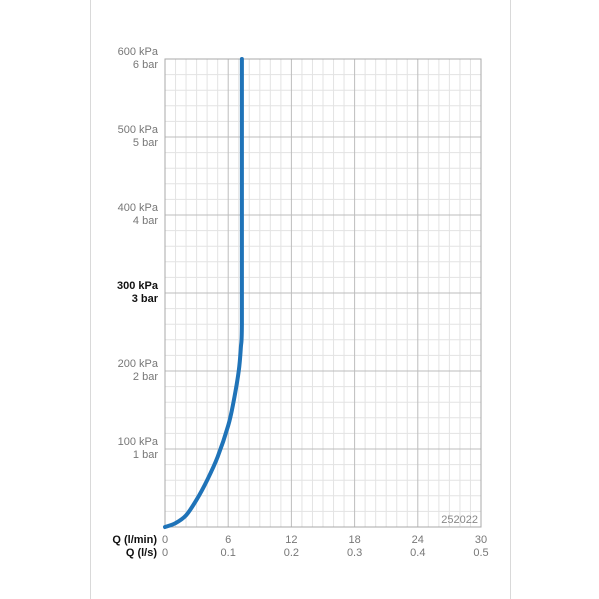  I want to click on x-tick-label: 0.2, so click(291, 553).